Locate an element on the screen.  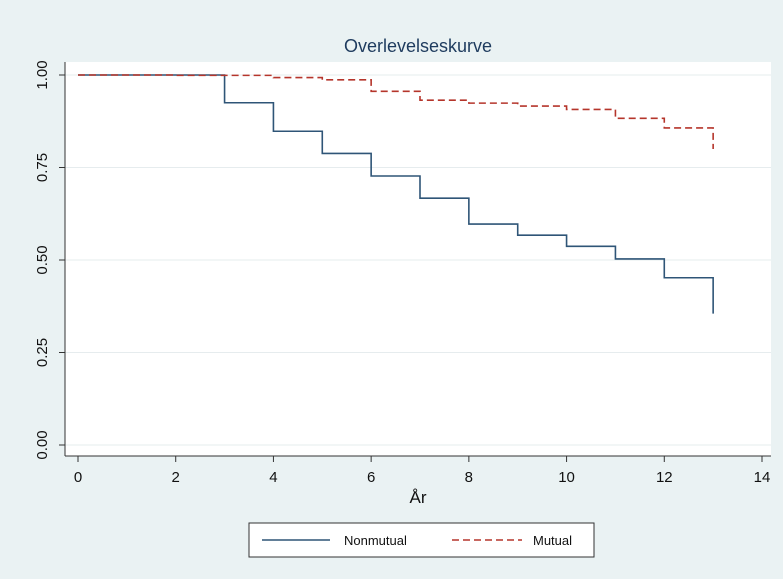
legend-label-nonmutual: Nonmutual is located at coordinates (375, 540).